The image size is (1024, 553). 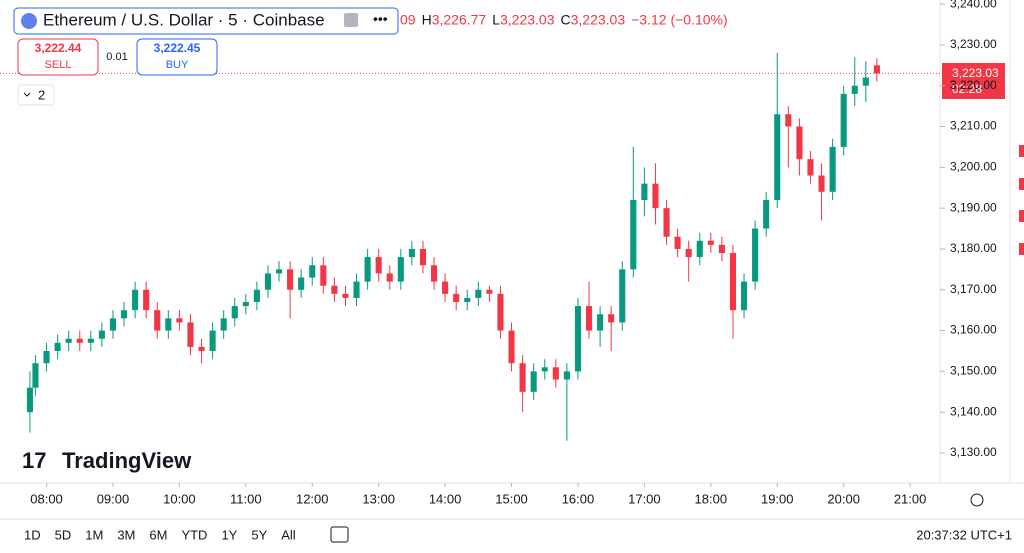 What do you see at coordinates (177, 57) in the screenshot?
I see `buy-button` at bounding box center [177, 57].